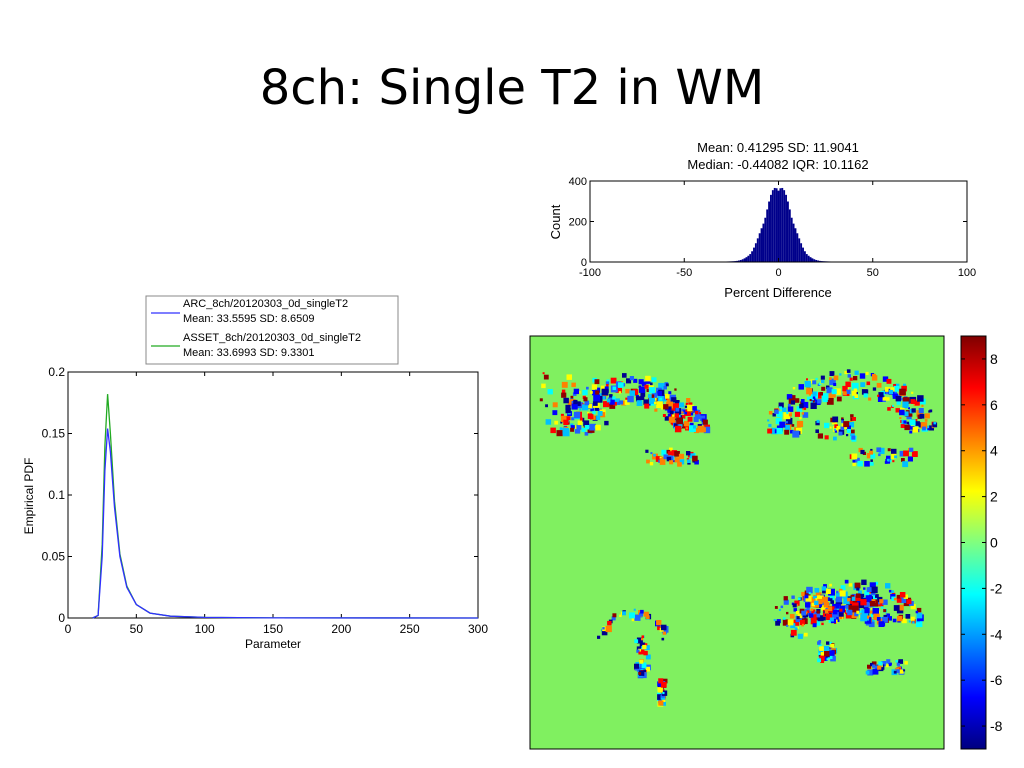 The image size is (1024, 768). I want to click on colorbar-tick-label: -8, so click(996, 726).